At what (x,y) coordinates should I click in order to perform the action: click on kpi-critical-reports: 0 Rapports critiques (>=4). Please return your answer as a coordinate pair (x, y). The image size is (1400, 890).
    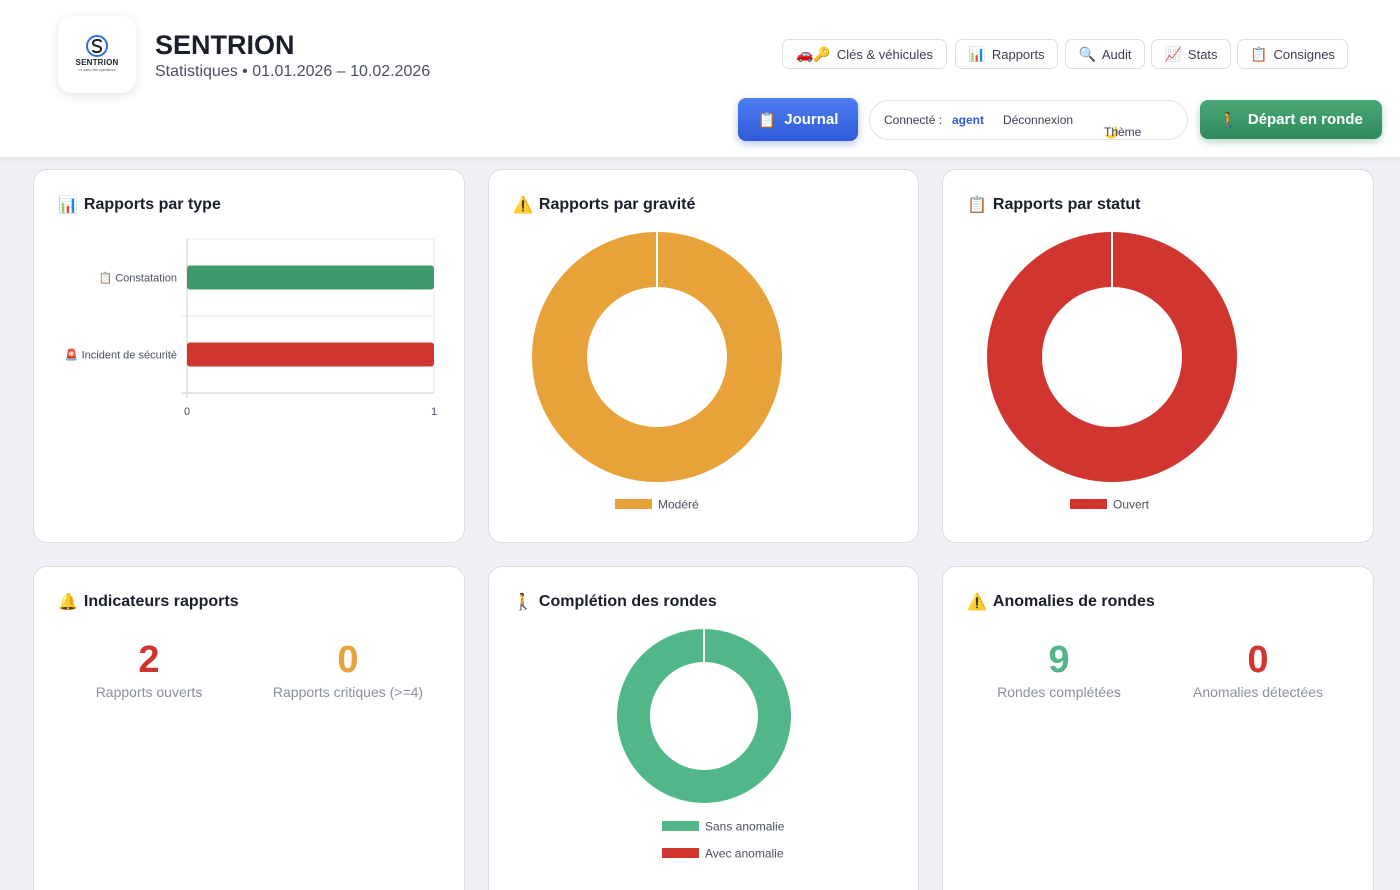
    Looking at the image, I should click on (348, 669).